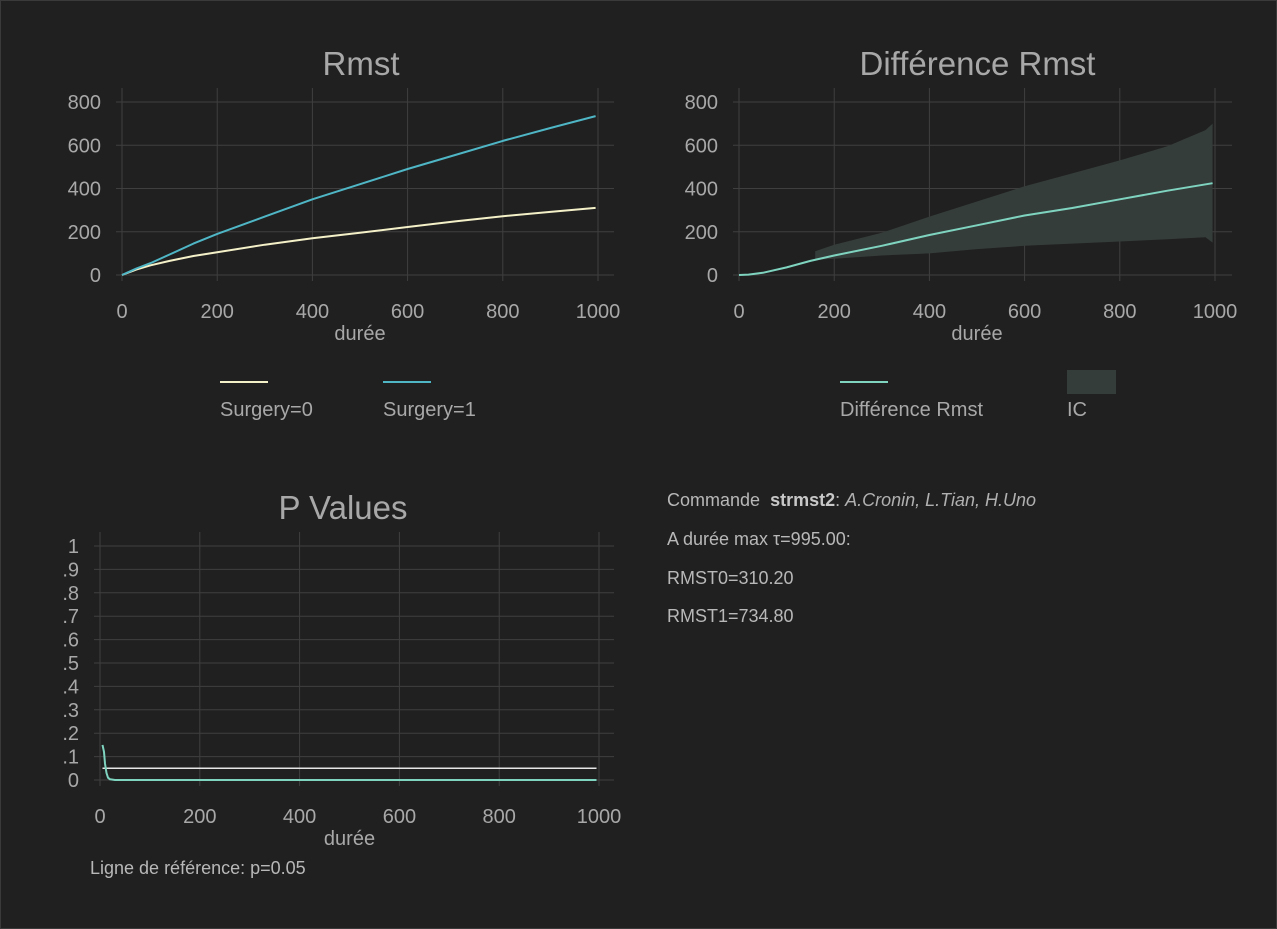 The image size is (1277, 929). I want to click on legend-swatch, so click(1091, 382).